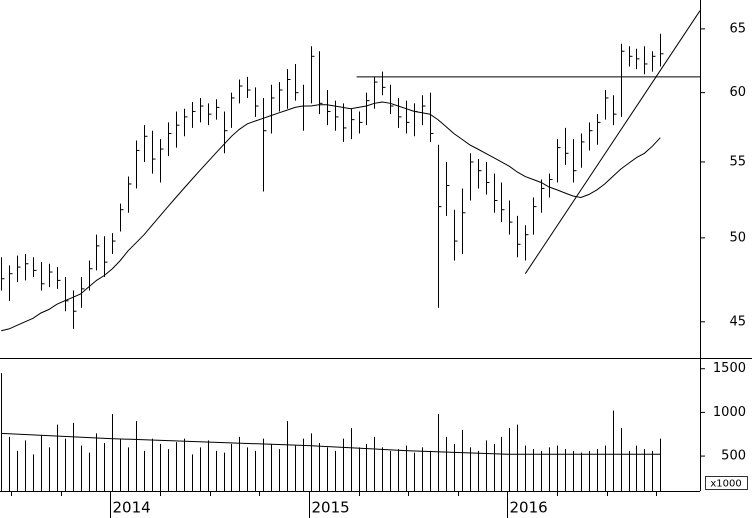 The height and width of the screenshot is (518, 752). I want to click on trend-line, so click(612, 142).